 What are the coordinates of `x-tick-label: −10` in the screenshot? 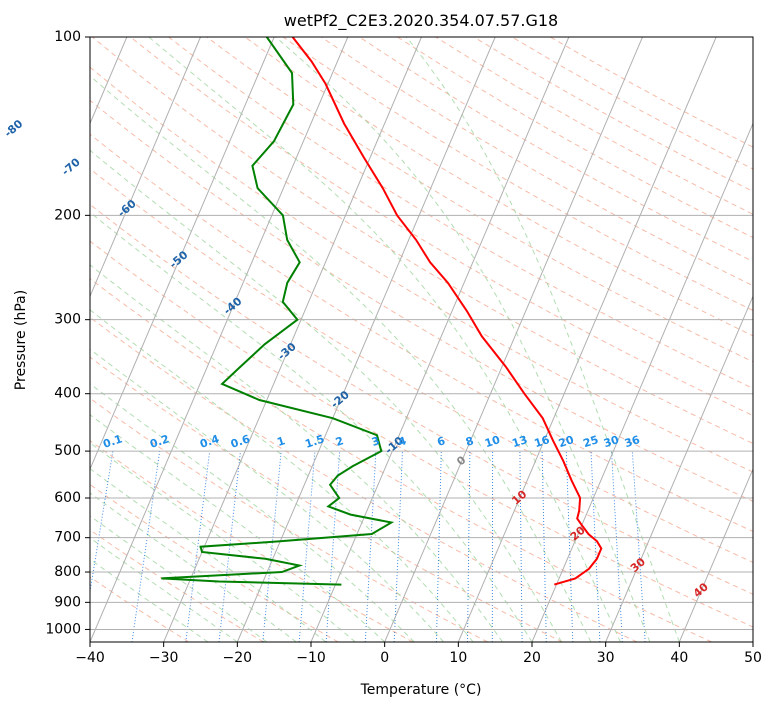 It's located at (311, 658).